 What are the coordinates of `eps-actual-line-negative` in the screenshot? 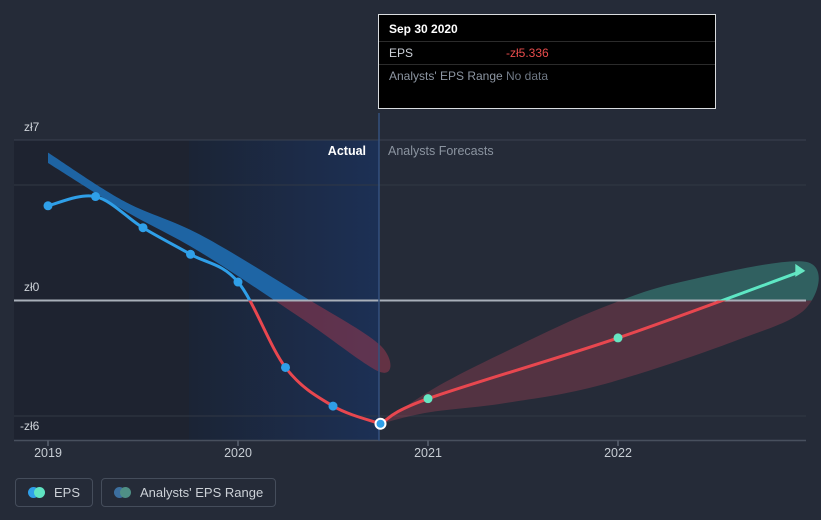 It's located at (315, 363).